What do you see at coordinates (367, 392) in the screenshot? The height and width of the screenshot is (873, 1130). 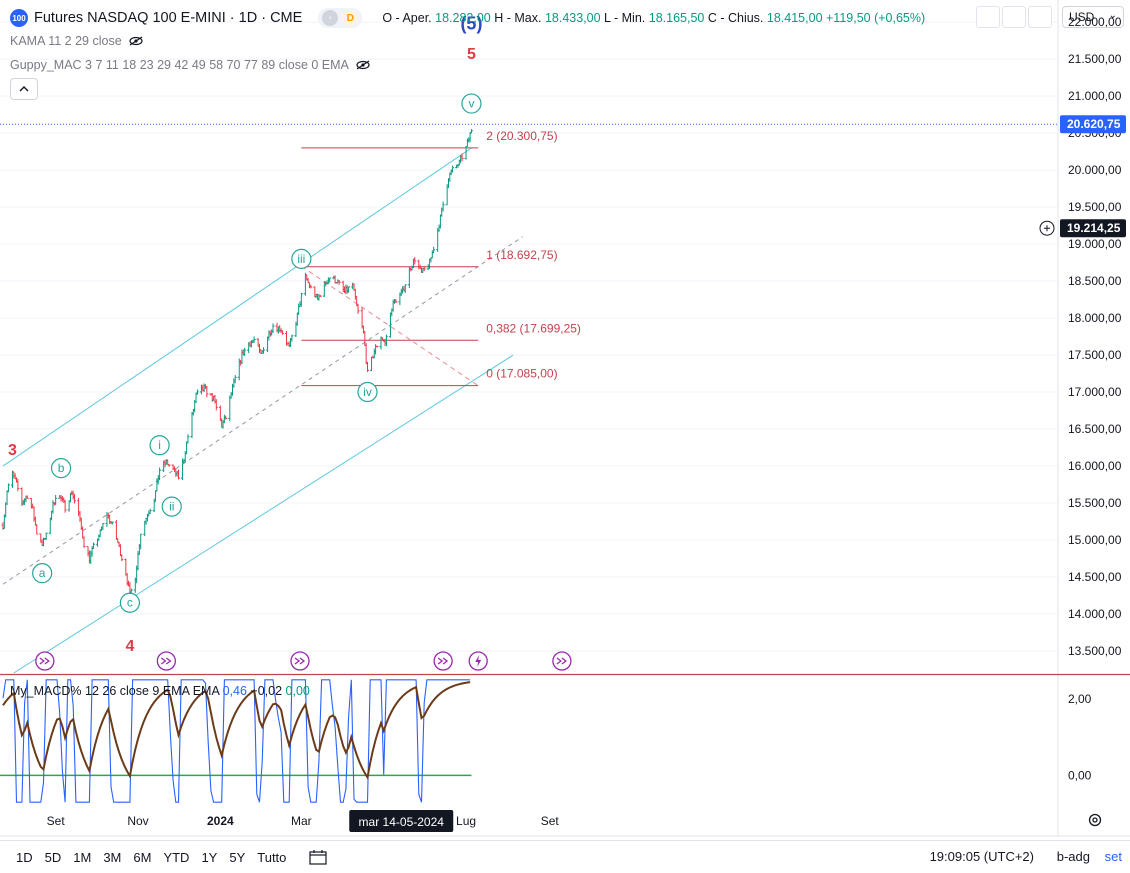 I see `wave-label-circle: iv` at bounding box center [367, 392].